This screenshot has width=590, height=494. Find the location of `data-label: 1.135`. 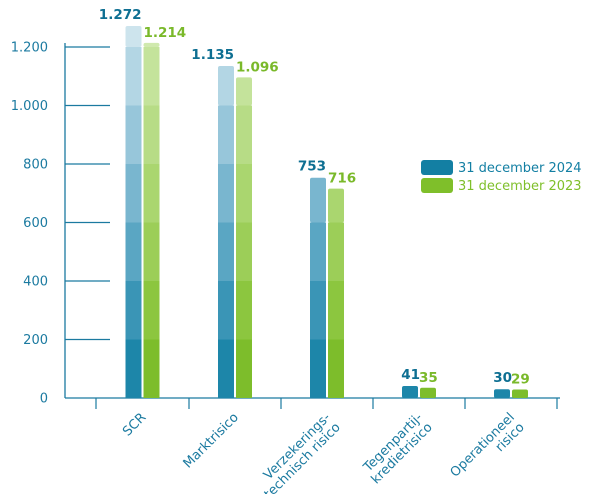

data-label: 1.135 is located at coordinates (212, 55).